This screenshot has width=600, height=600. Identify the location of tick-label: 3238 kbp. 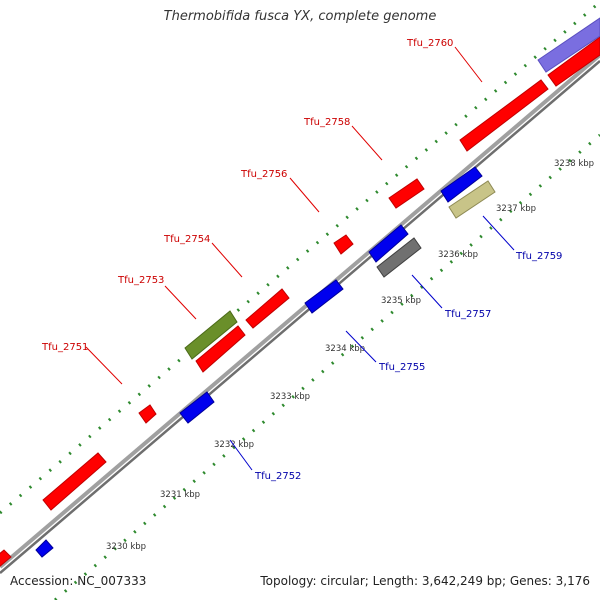
(574, 164).